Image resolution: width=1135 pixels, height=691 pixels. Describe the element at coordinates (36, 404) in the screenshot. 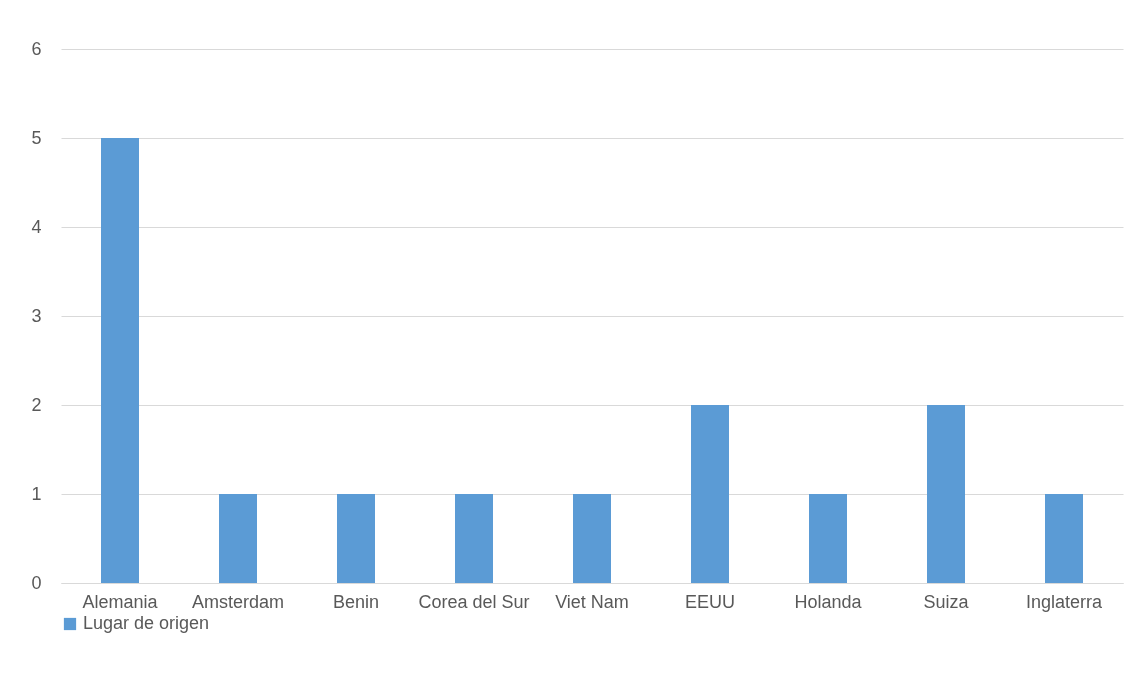

I see `y-tick-label: 2` at that location.